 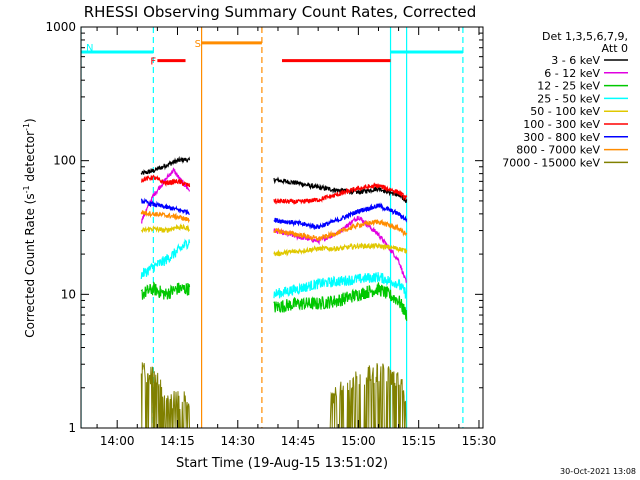 I want to click on x-tick-label: 15:00, so click(x=358, y=441).